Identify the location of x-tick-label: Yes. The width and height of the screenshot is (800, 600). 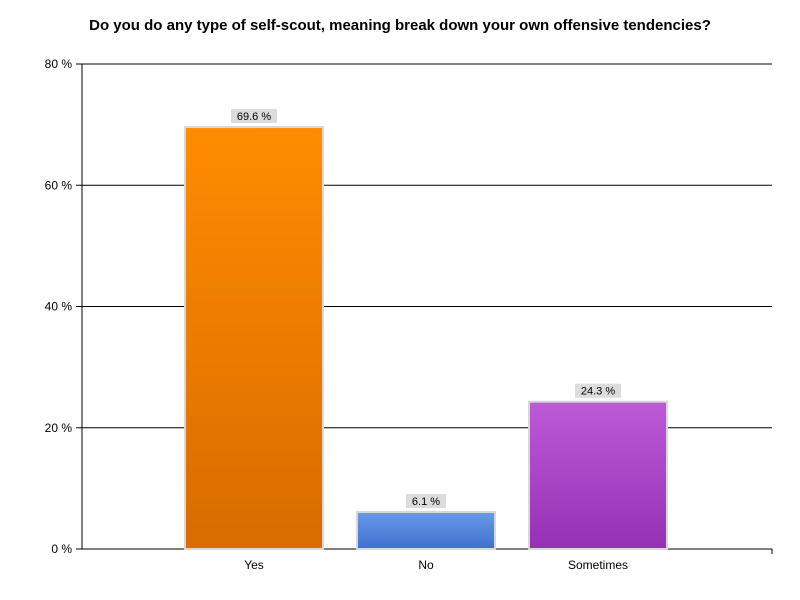
(254, 565).